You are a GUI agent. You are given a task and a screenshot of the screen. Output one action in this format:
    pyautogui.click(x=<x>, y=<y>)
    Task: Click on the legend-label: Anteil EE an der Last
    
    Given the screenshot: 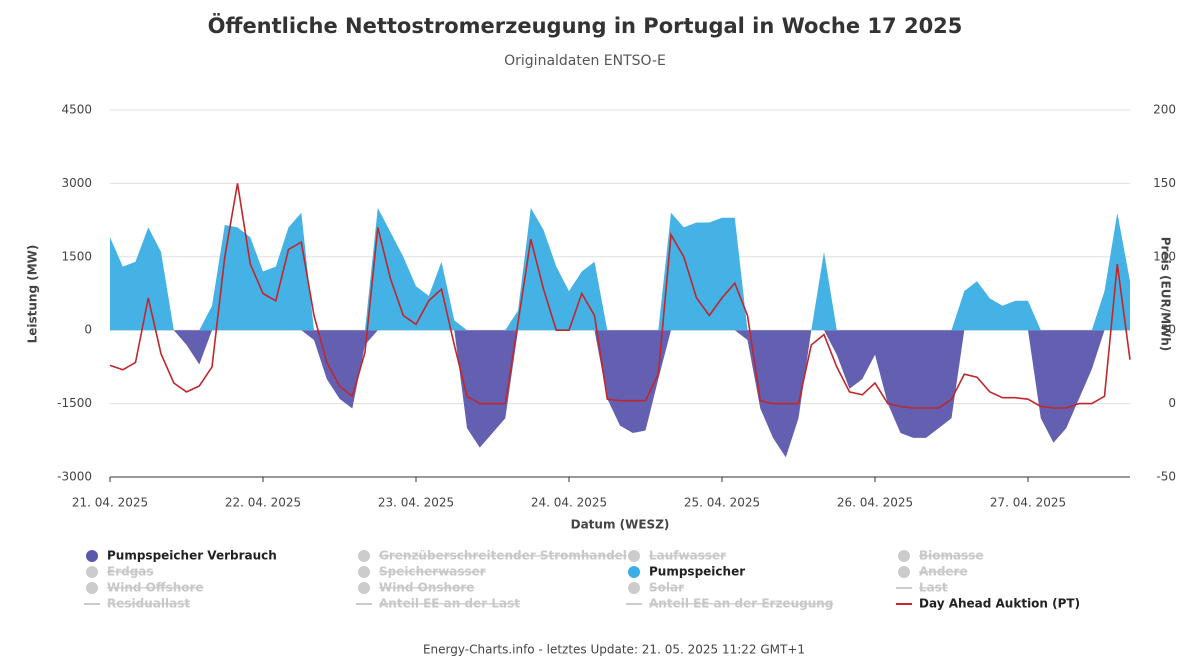 What is the action you would take?
    pyautogui.click(x=449, y=604)
    